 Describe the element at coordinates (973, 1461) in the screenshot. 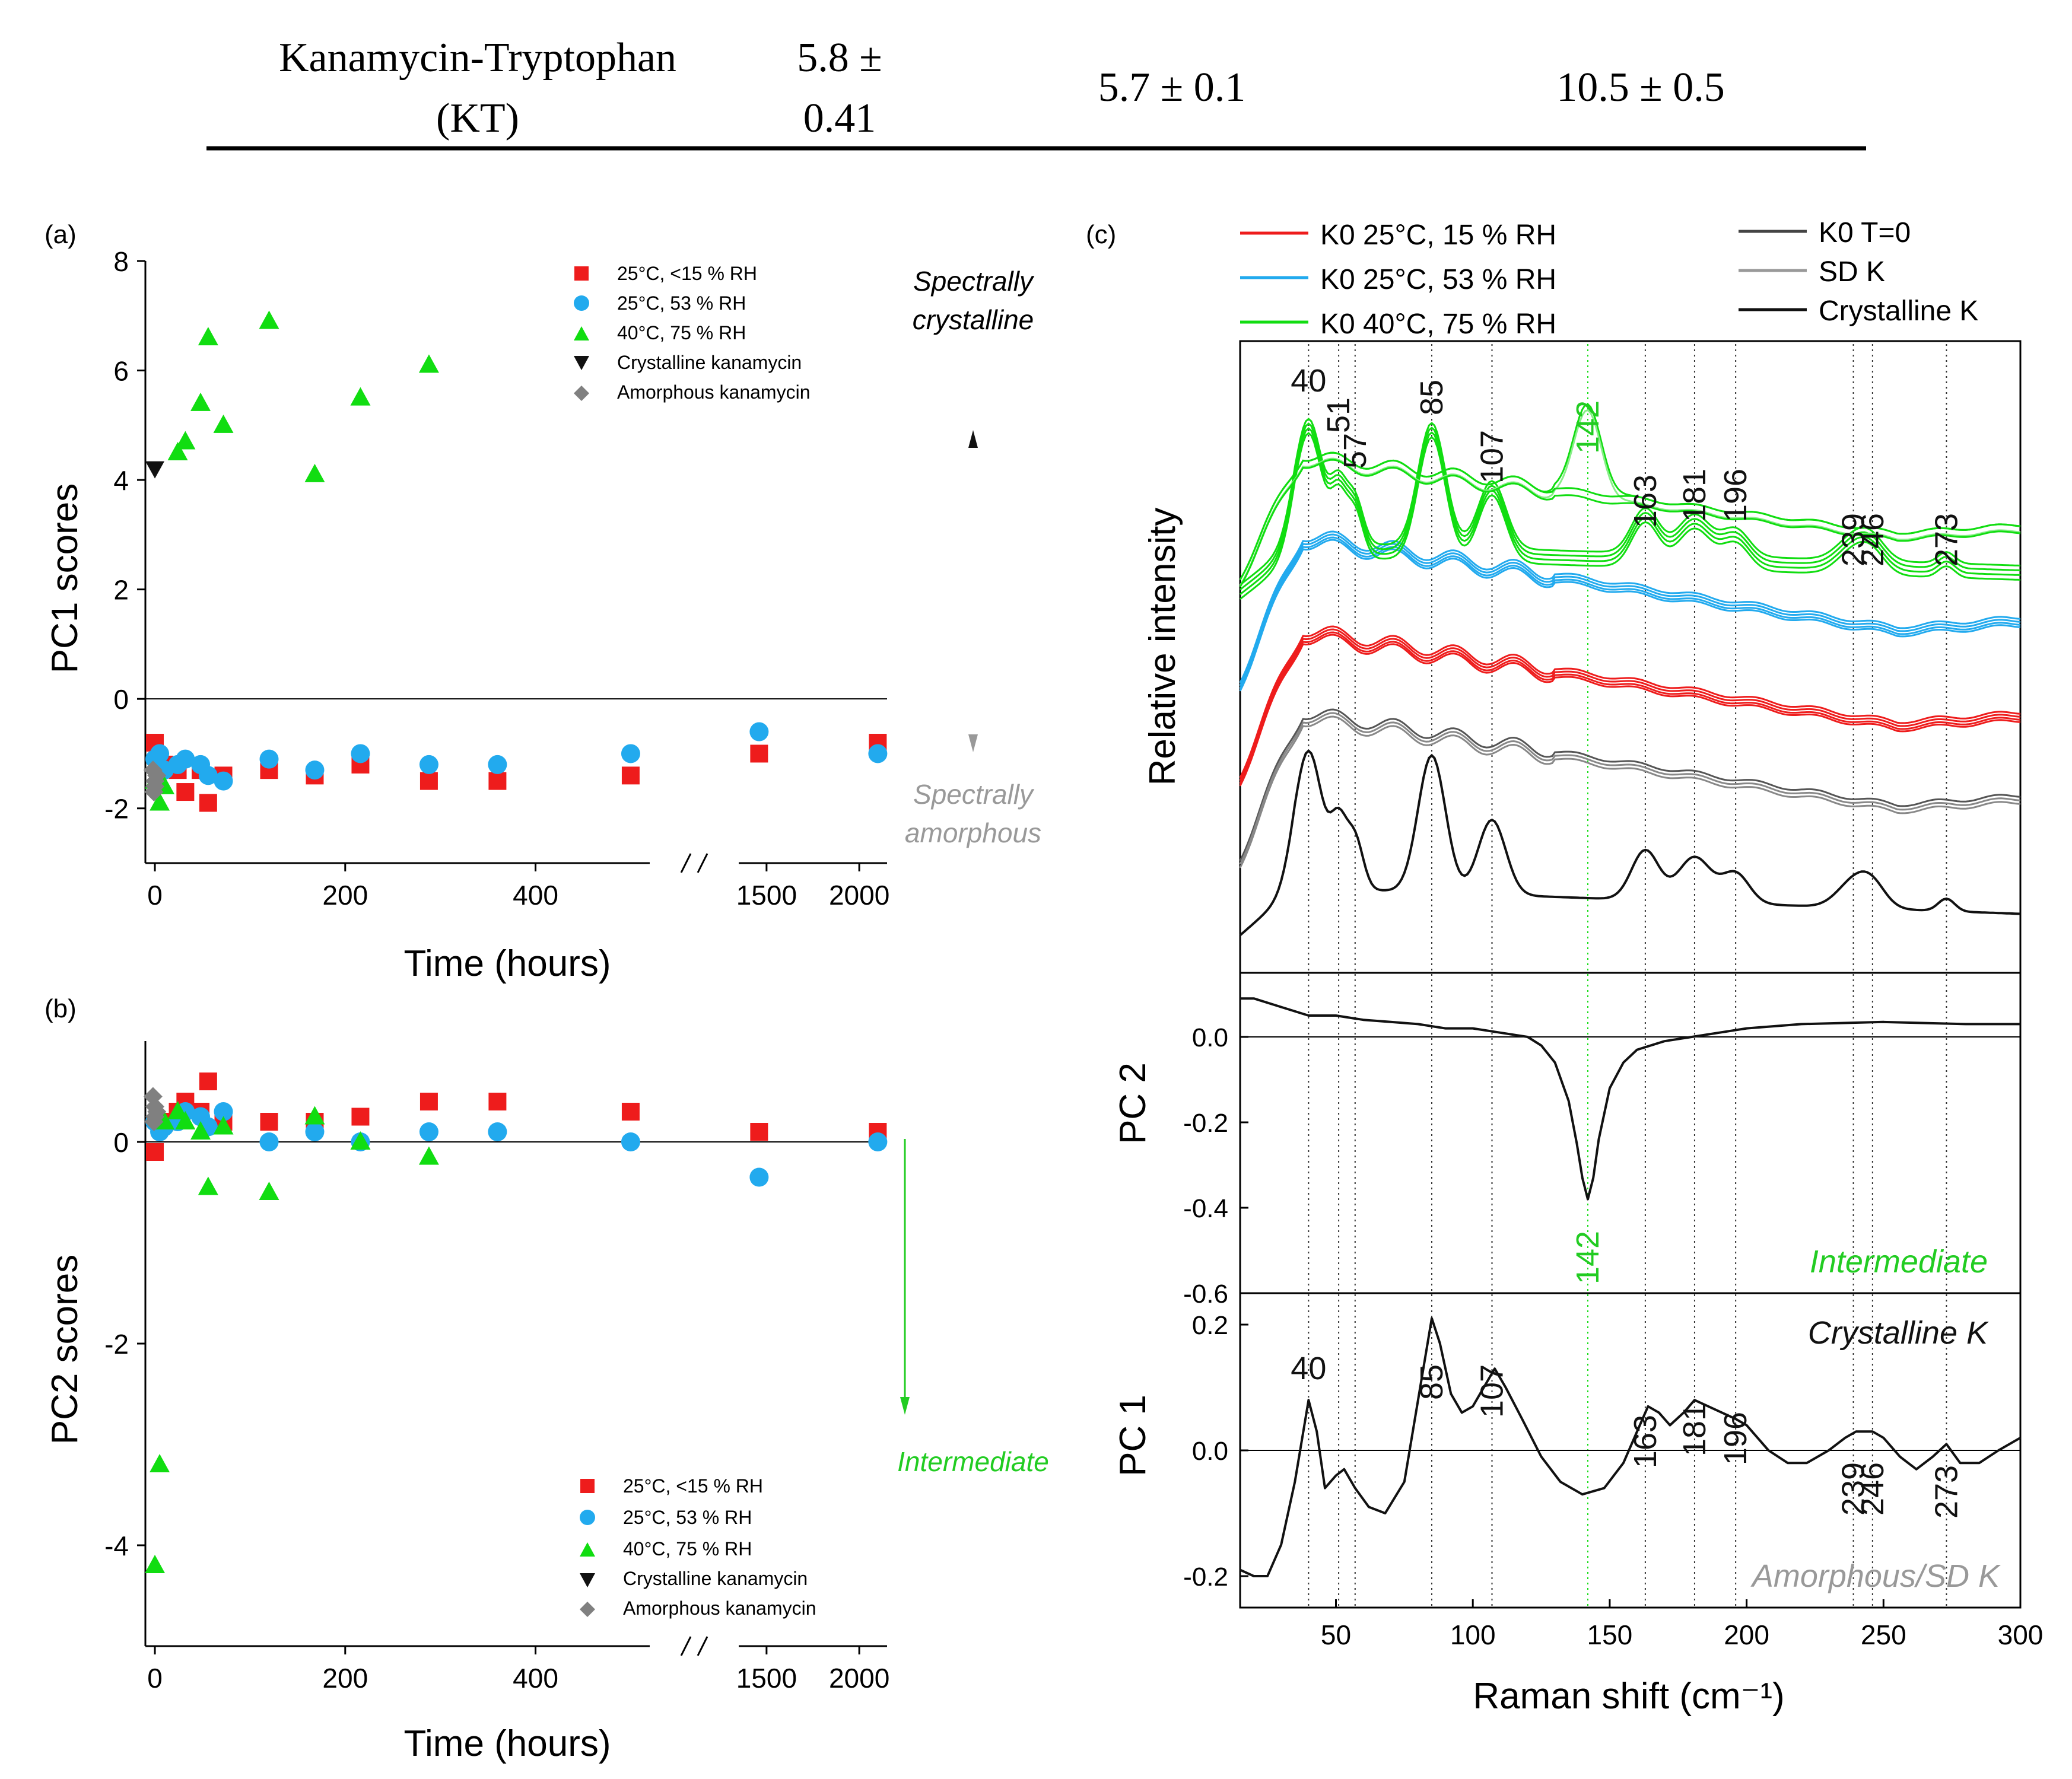

I see `annotation-intermediate-b: Intermediate` at that location.